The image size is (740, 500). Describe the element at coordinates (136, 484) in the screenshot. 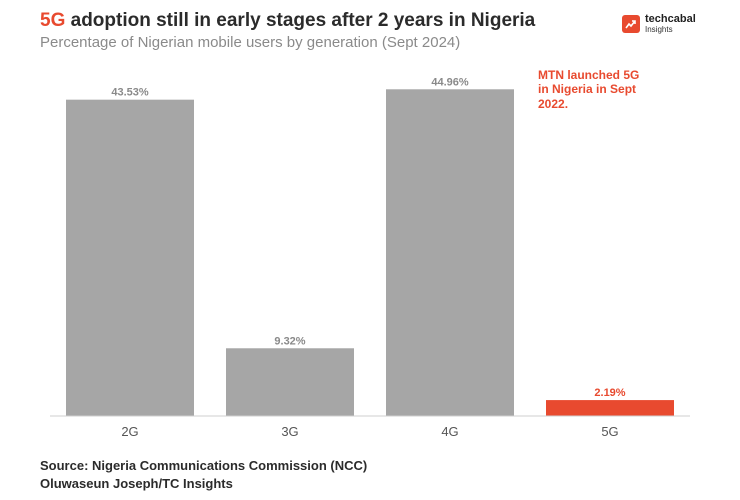

I see `credit-text: Oluwaseun Joseph/TC Insights` at that location.